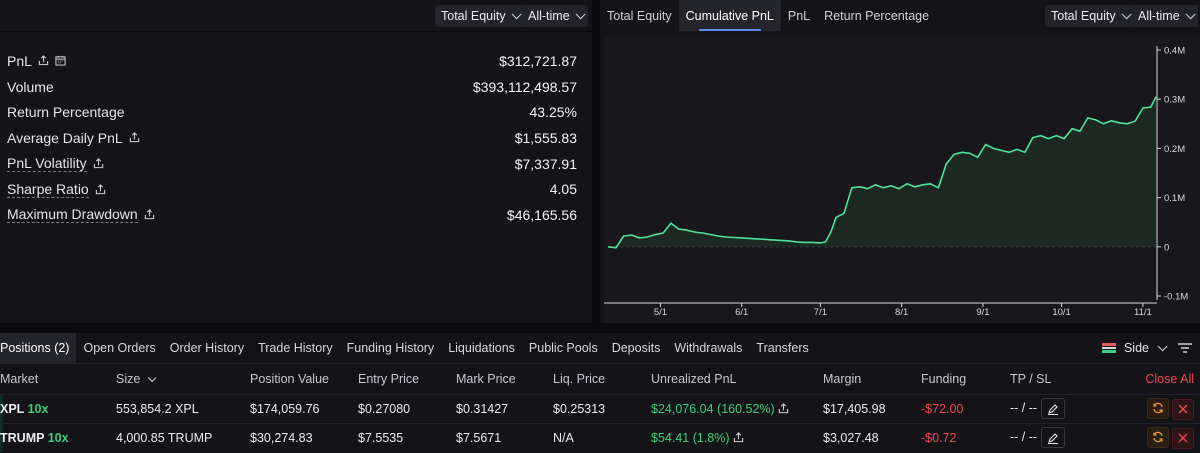 Image resolution: width=1200 pixels, height=453 pixels. Describe the element at coordinates (965, 408) in the screenshot. I see `funding-cell: -$72.00` at that location.